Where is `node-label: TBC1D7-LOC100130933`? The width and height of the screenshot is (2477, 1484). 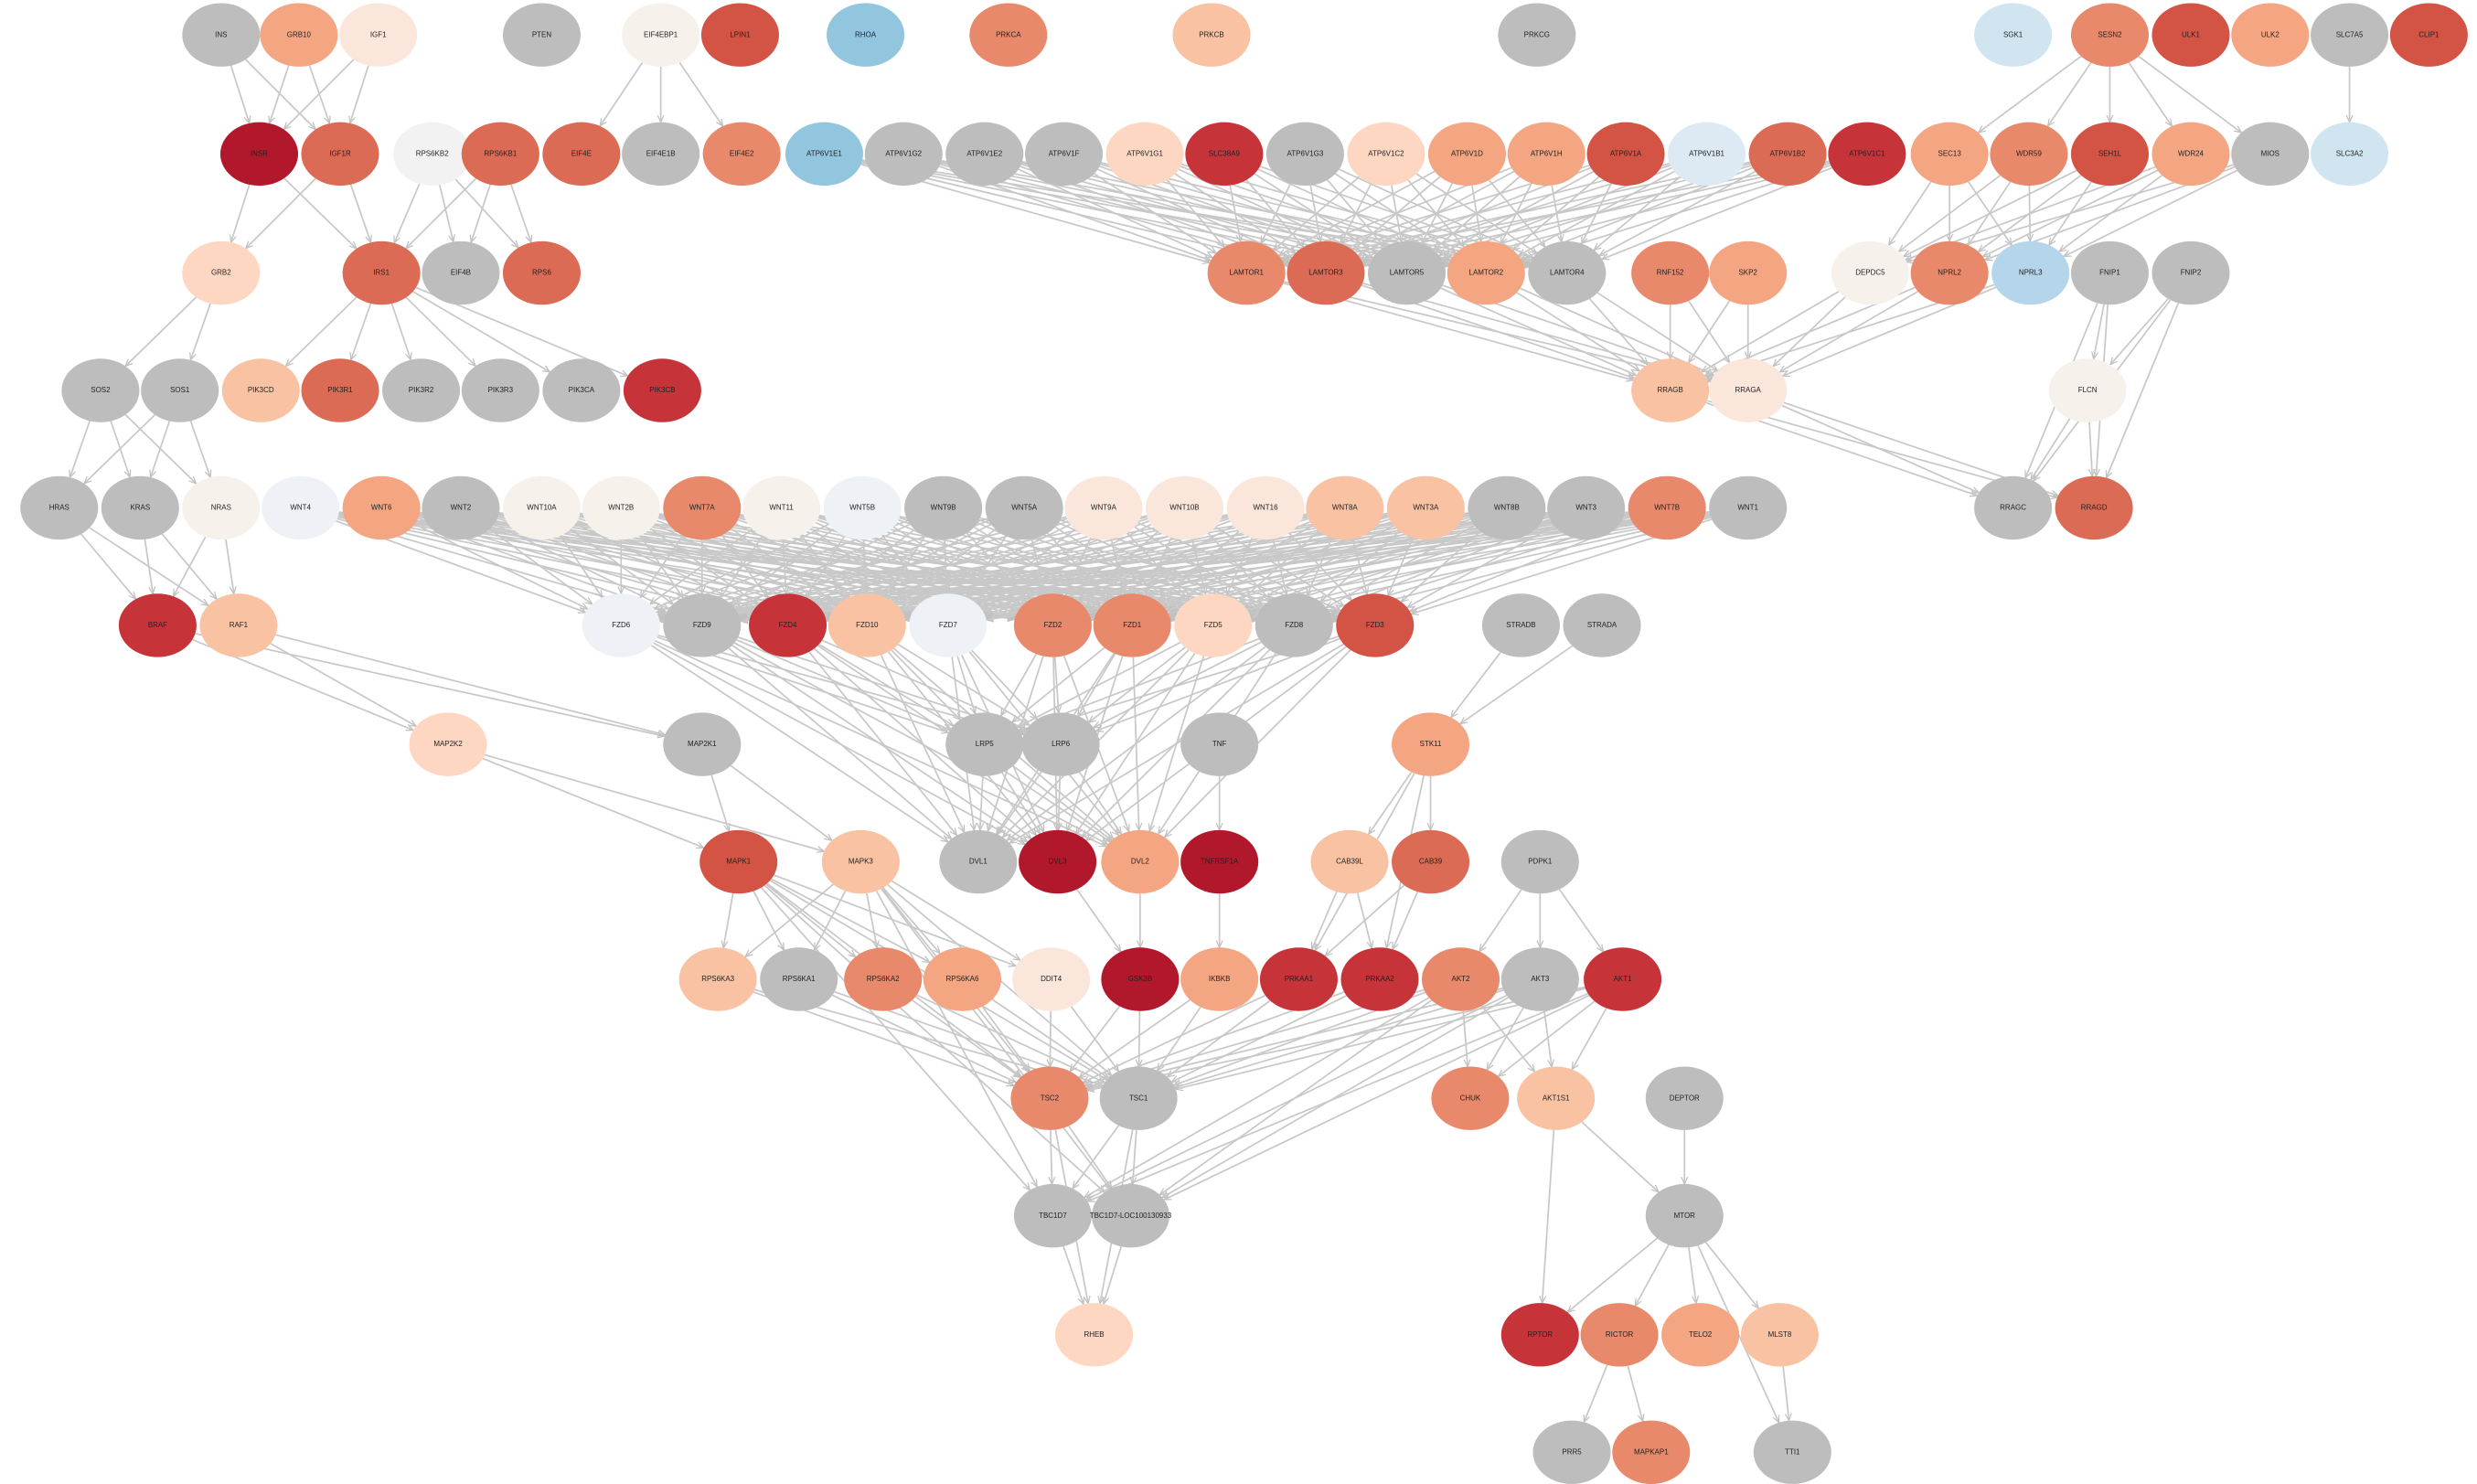 node-label: TBC1D7-LOC100130933 is located at coordinates (1131, 1216).